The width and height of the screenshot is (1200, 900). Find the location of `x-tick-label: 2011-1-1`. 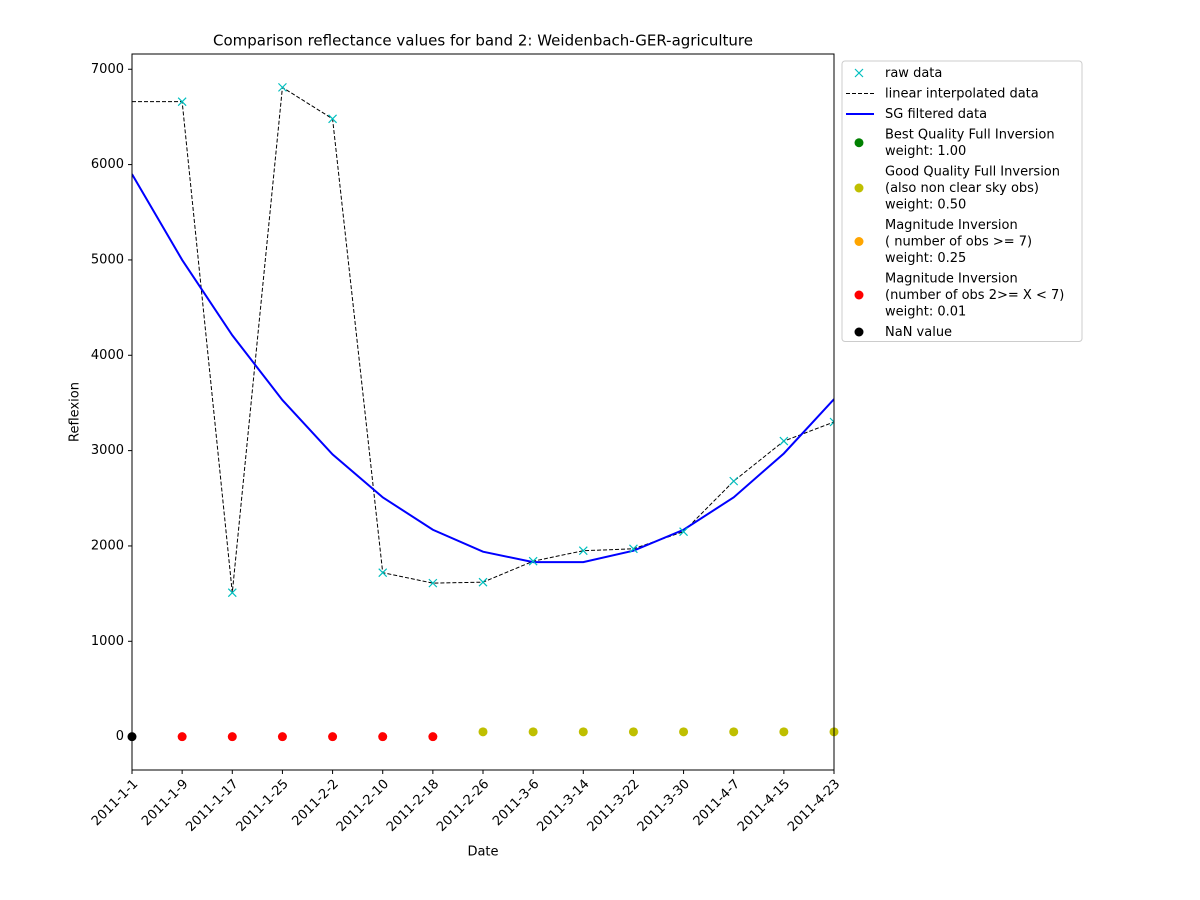

x-tick-label: 2011-1-1 is located at coordinates (115, 803).